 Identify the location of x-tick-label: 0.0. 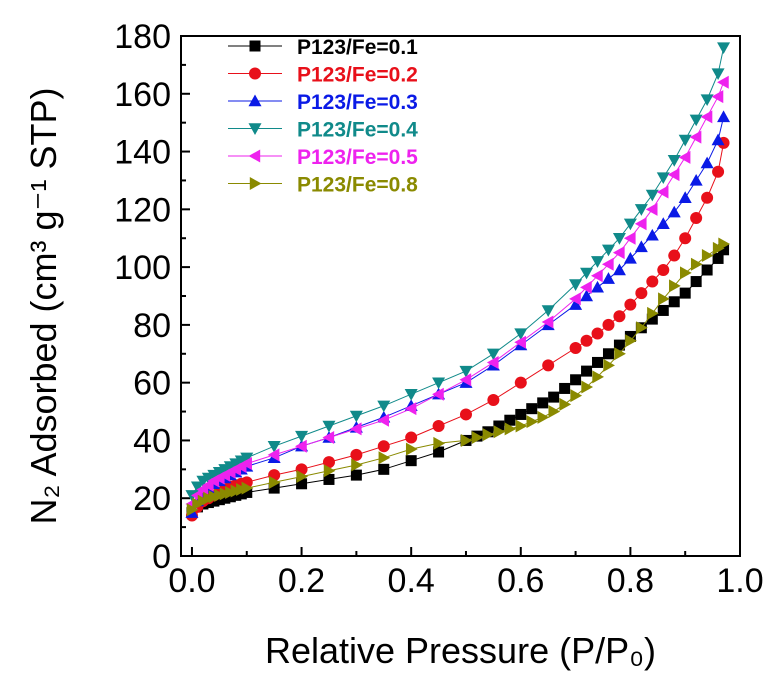
(191, 581).